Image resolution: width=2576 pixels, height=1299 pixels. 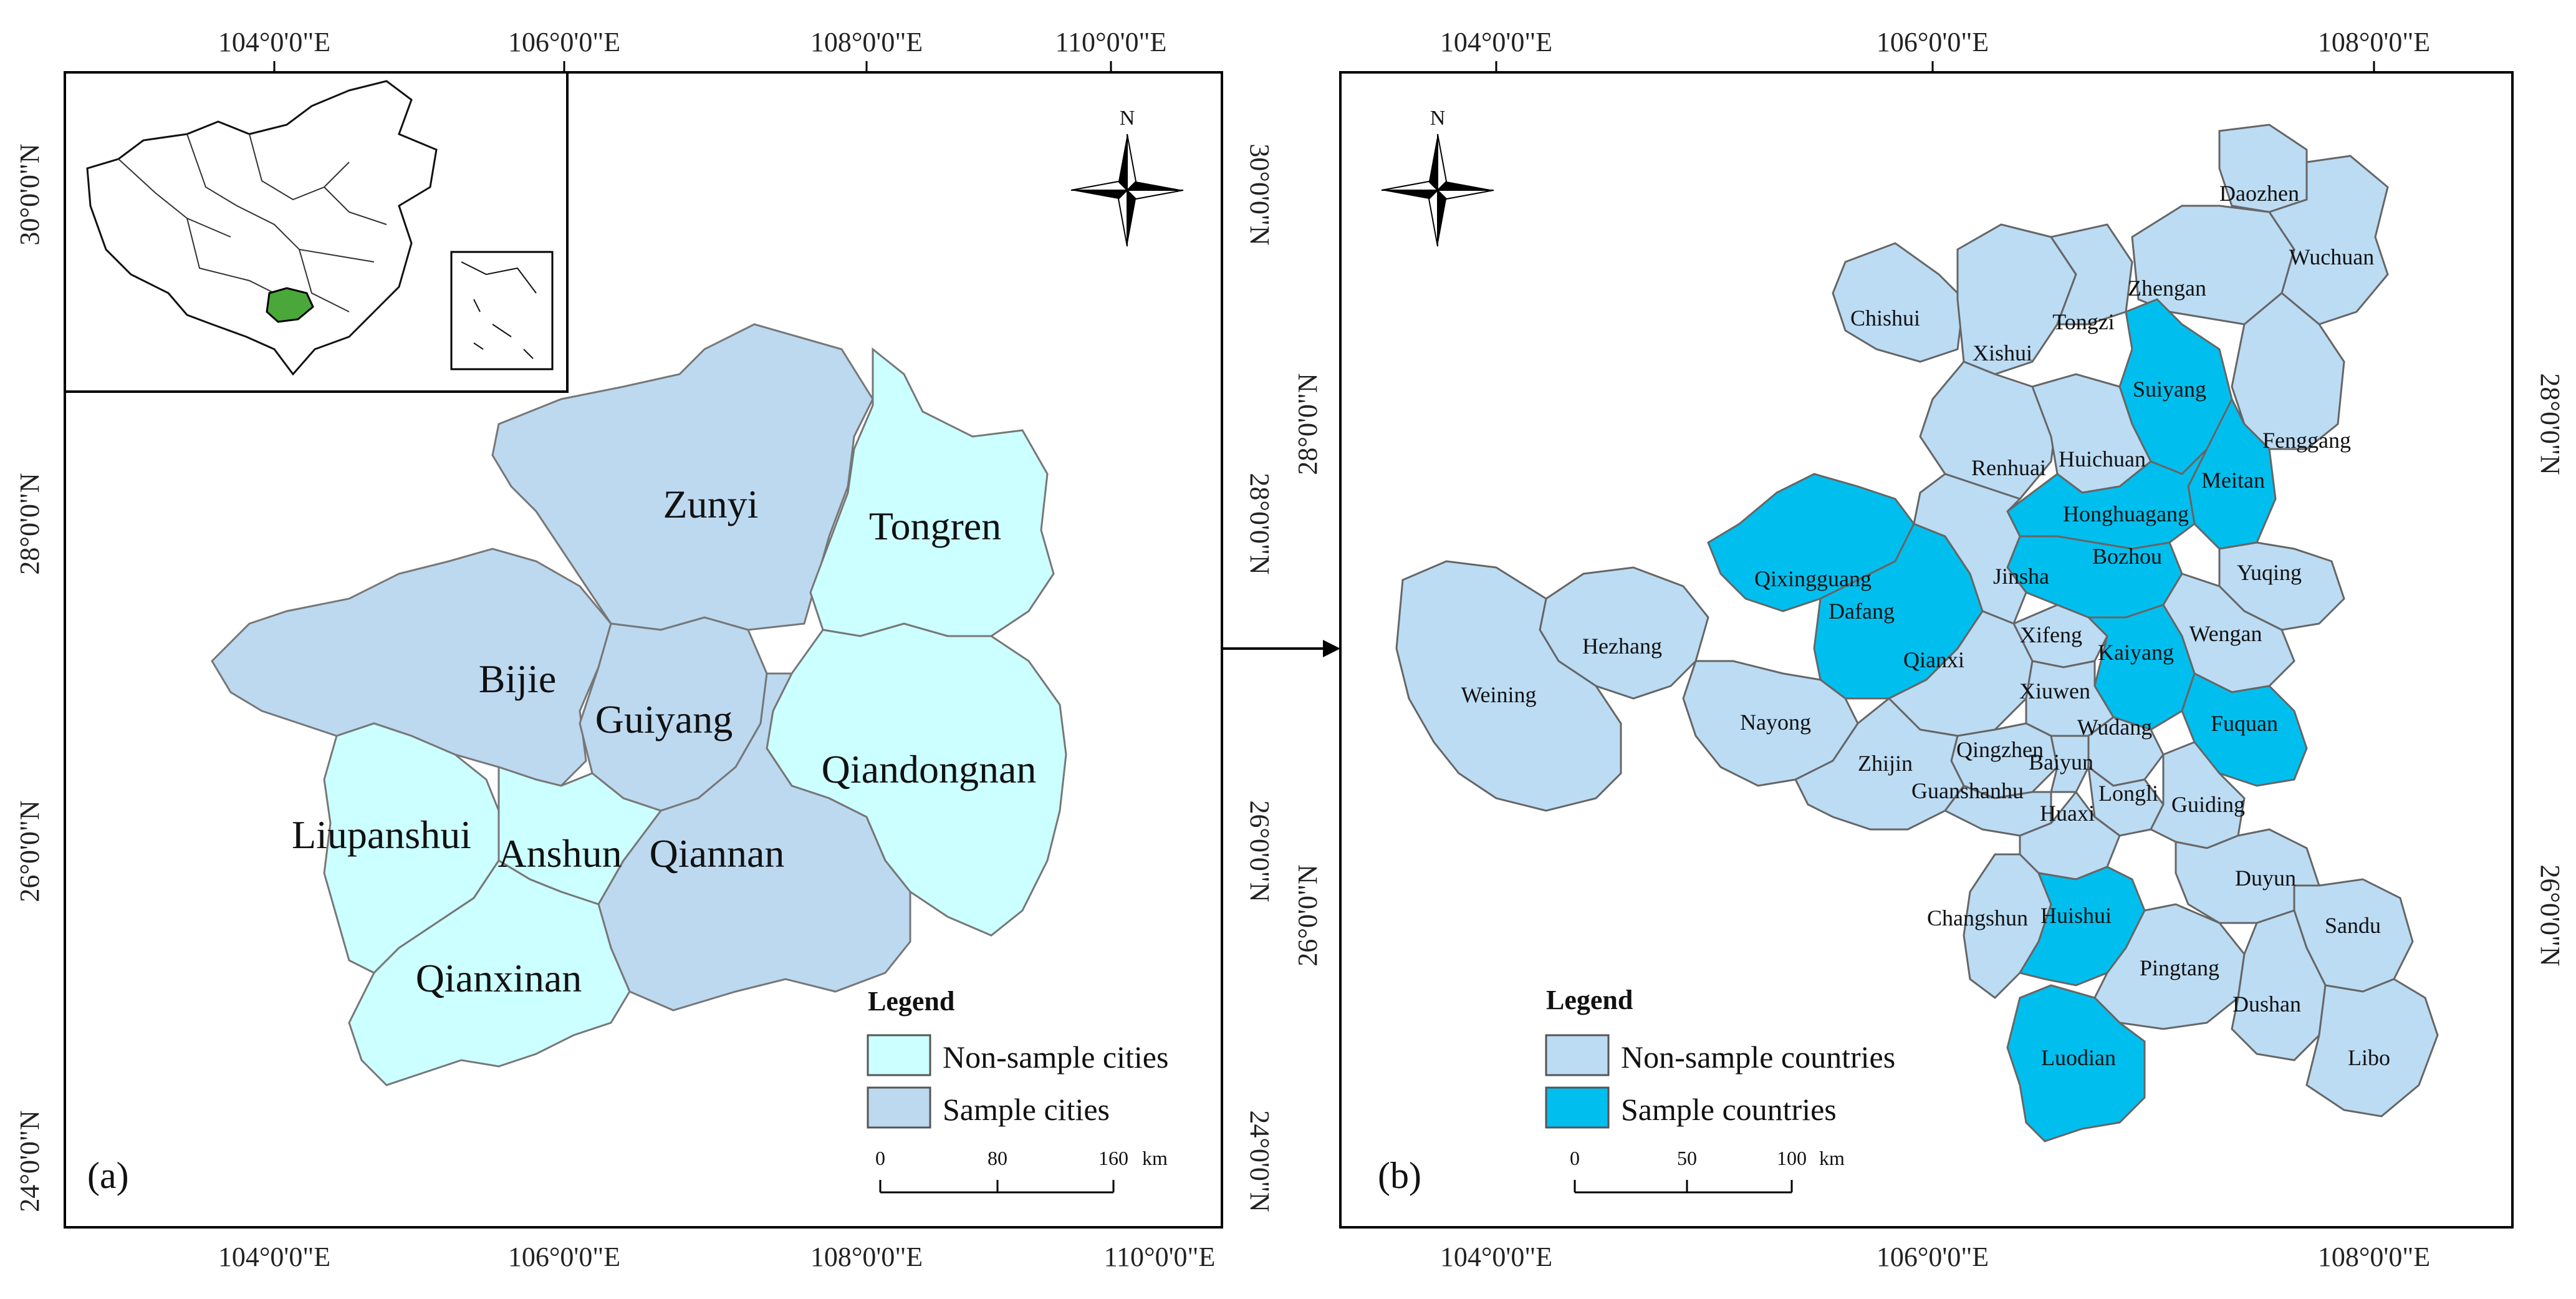 What do you see at coordinates (1437, 177) in the screenshot?
I see `north-arrow-b: N` at bounding box center [1437, 177].